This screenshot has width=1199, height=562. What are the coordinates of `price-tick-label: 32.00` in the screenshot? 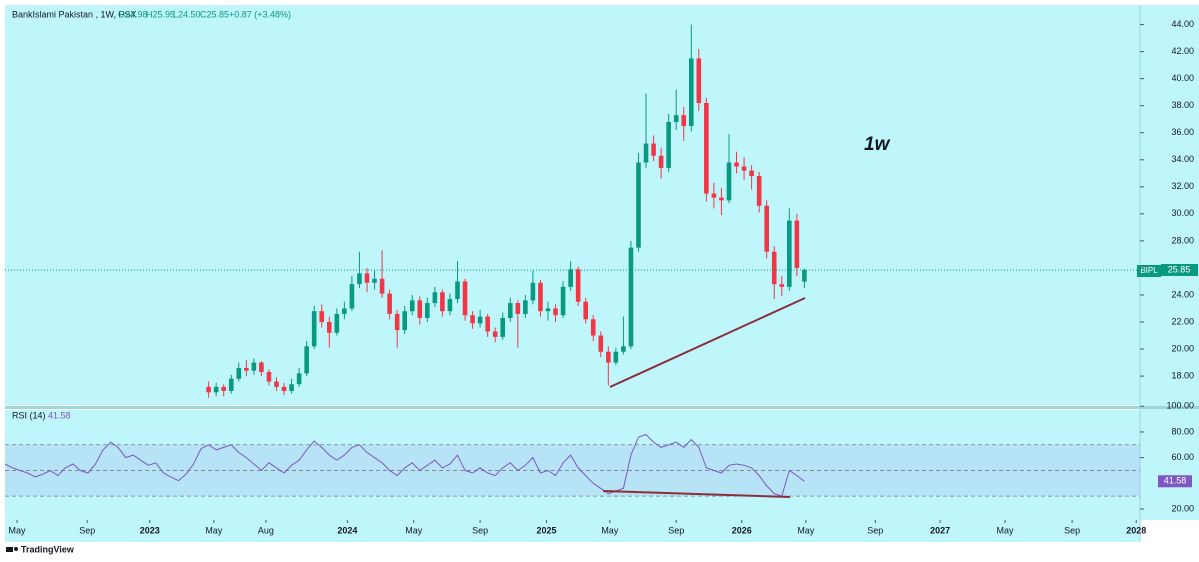 It's located at (1182, 186).